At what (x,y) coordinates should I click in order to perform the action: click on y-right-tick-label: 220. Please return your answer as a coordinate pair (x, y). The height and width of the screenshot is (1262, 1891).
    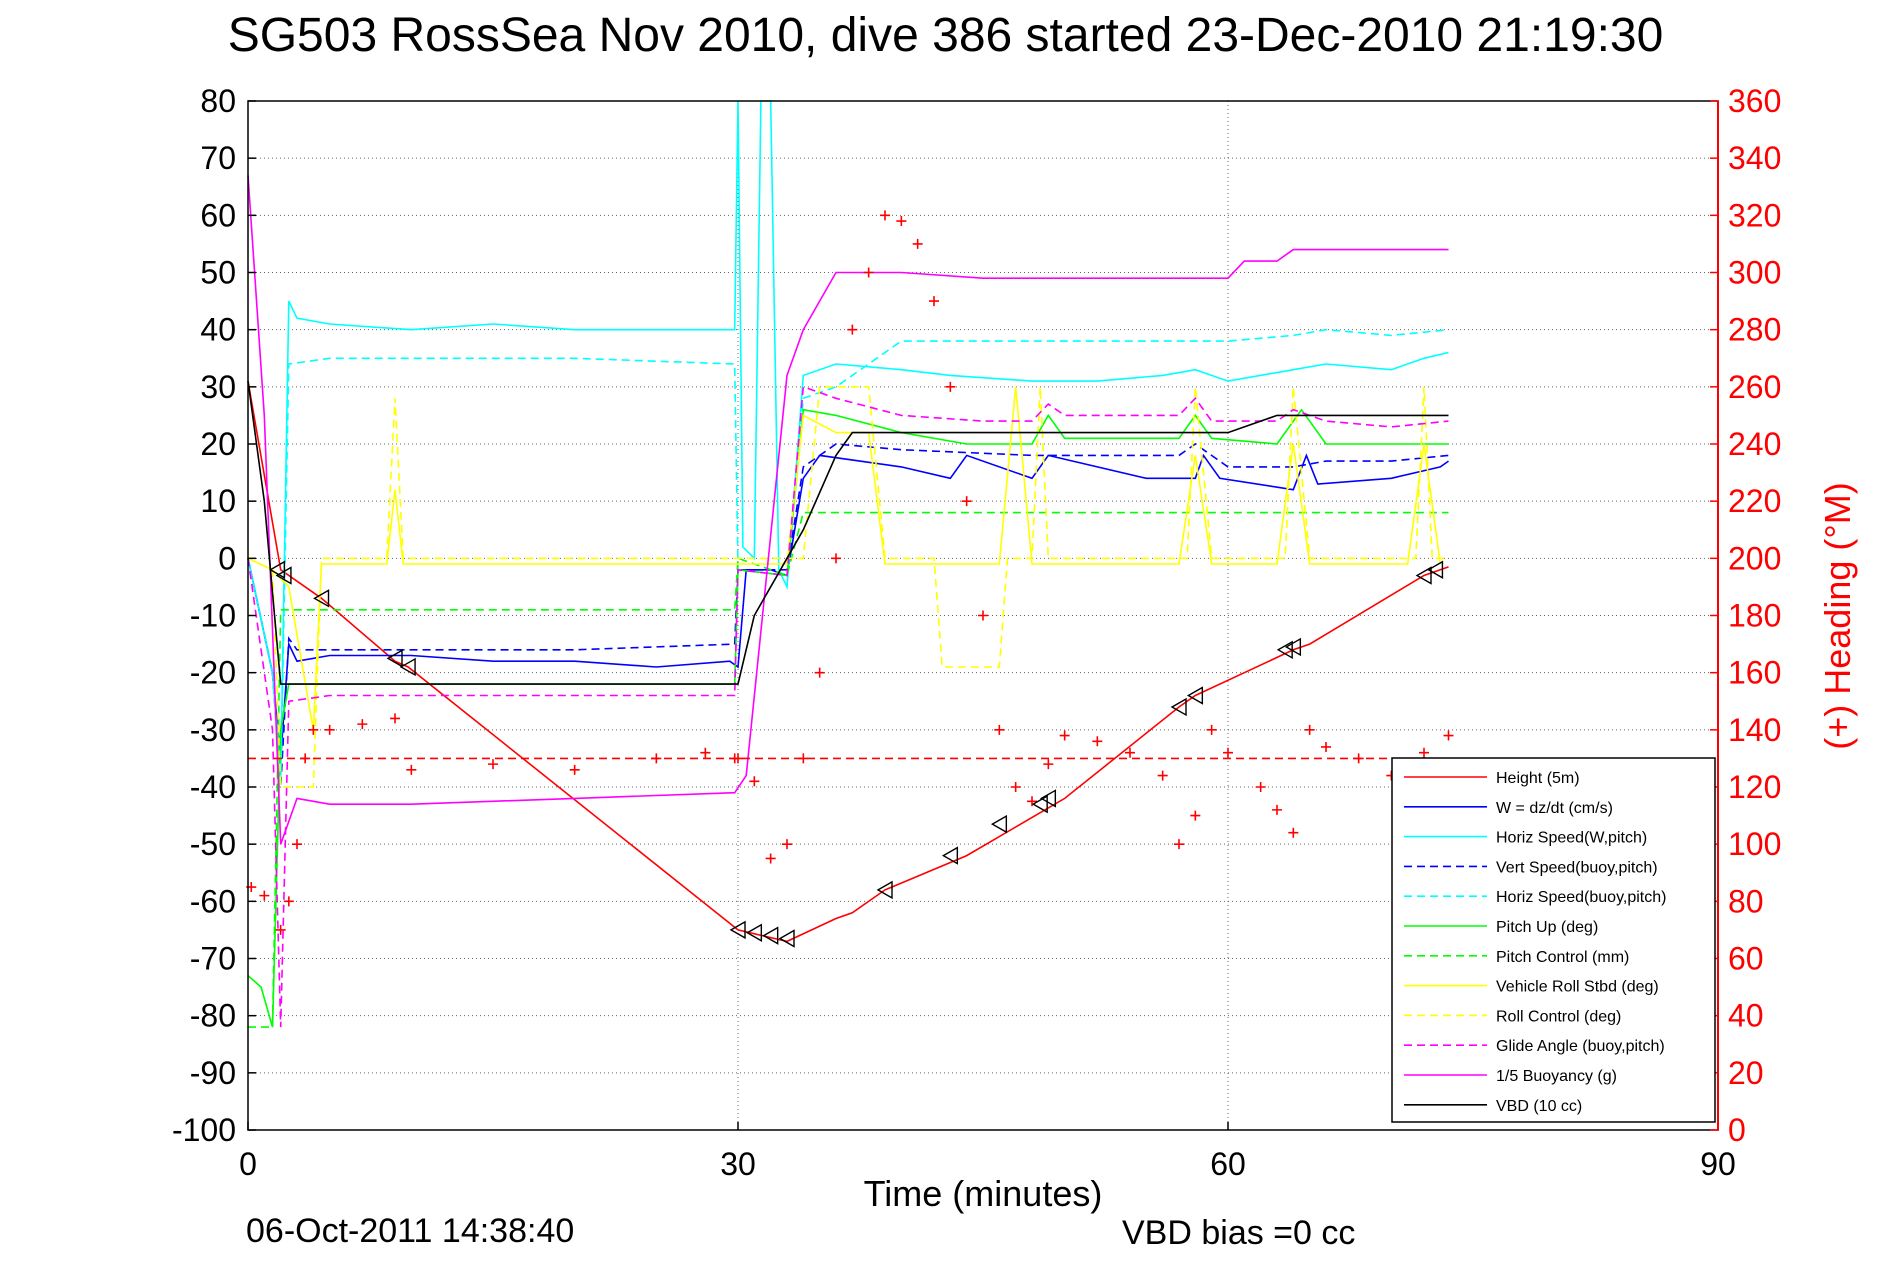
    Looking at the image, I should click on (1754, 501).